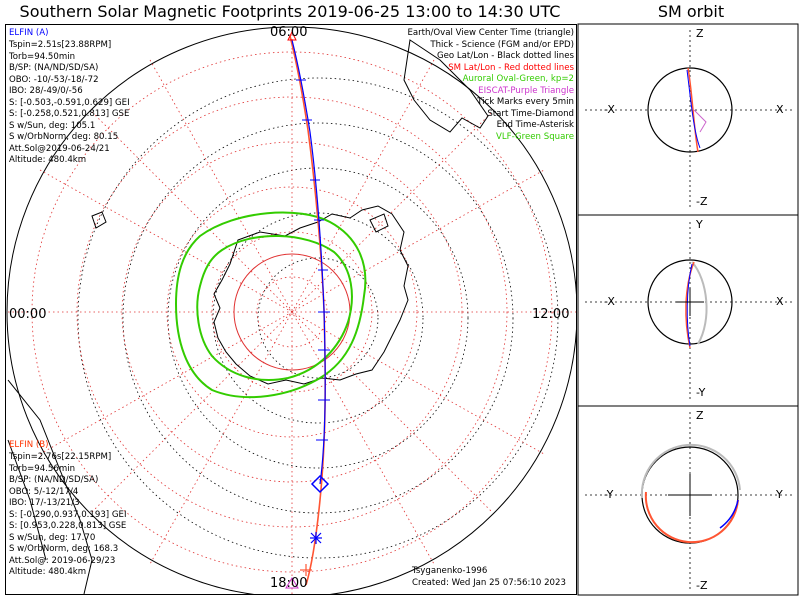 The image size is (800, 600). What do you see at coordinates (505, 56) in the screenshot?
I see `legend-item: Geo Lat/Lon - Black dotted lines` at bounding box center [505, 56].